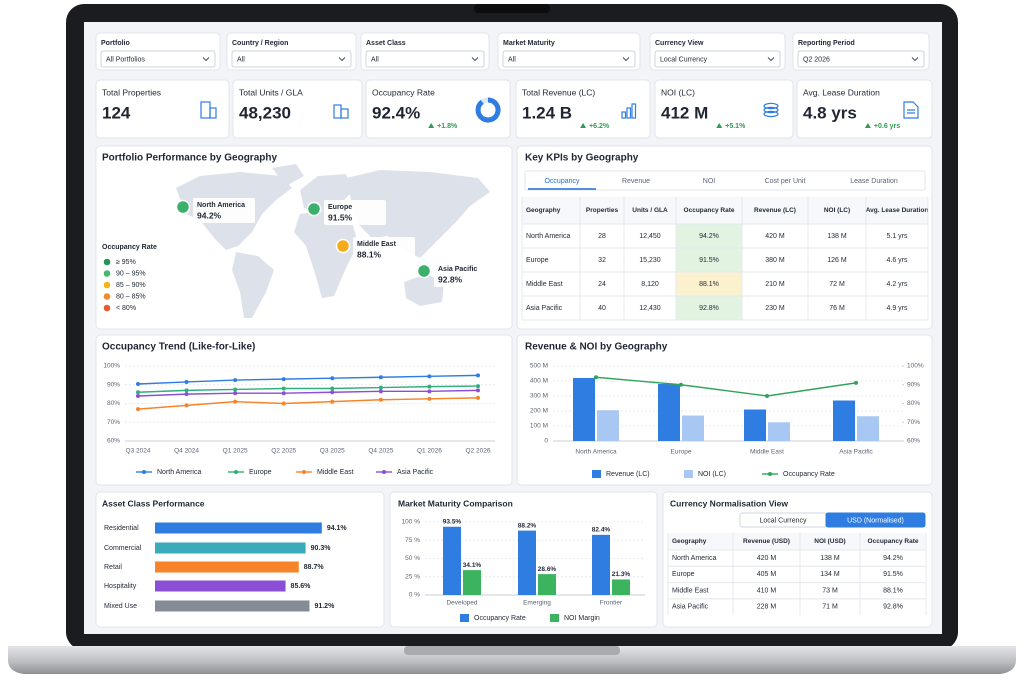 Image resolution: width=1024 pixels, height=683 pixels. Describe the element at coordinates (785, 181) in the screenshot. I see `tab: Cost per Unit` at that location.